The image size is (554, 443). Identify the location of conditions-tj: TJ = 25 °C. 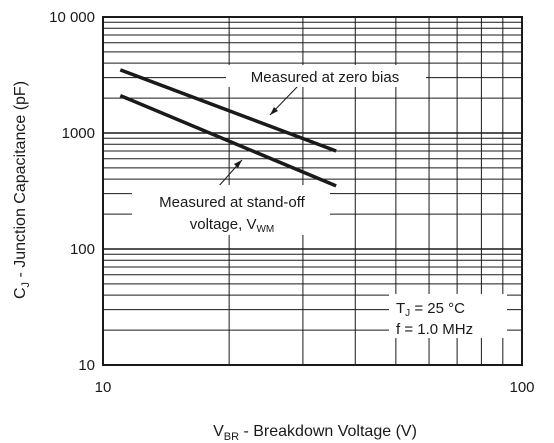
(430, 309).